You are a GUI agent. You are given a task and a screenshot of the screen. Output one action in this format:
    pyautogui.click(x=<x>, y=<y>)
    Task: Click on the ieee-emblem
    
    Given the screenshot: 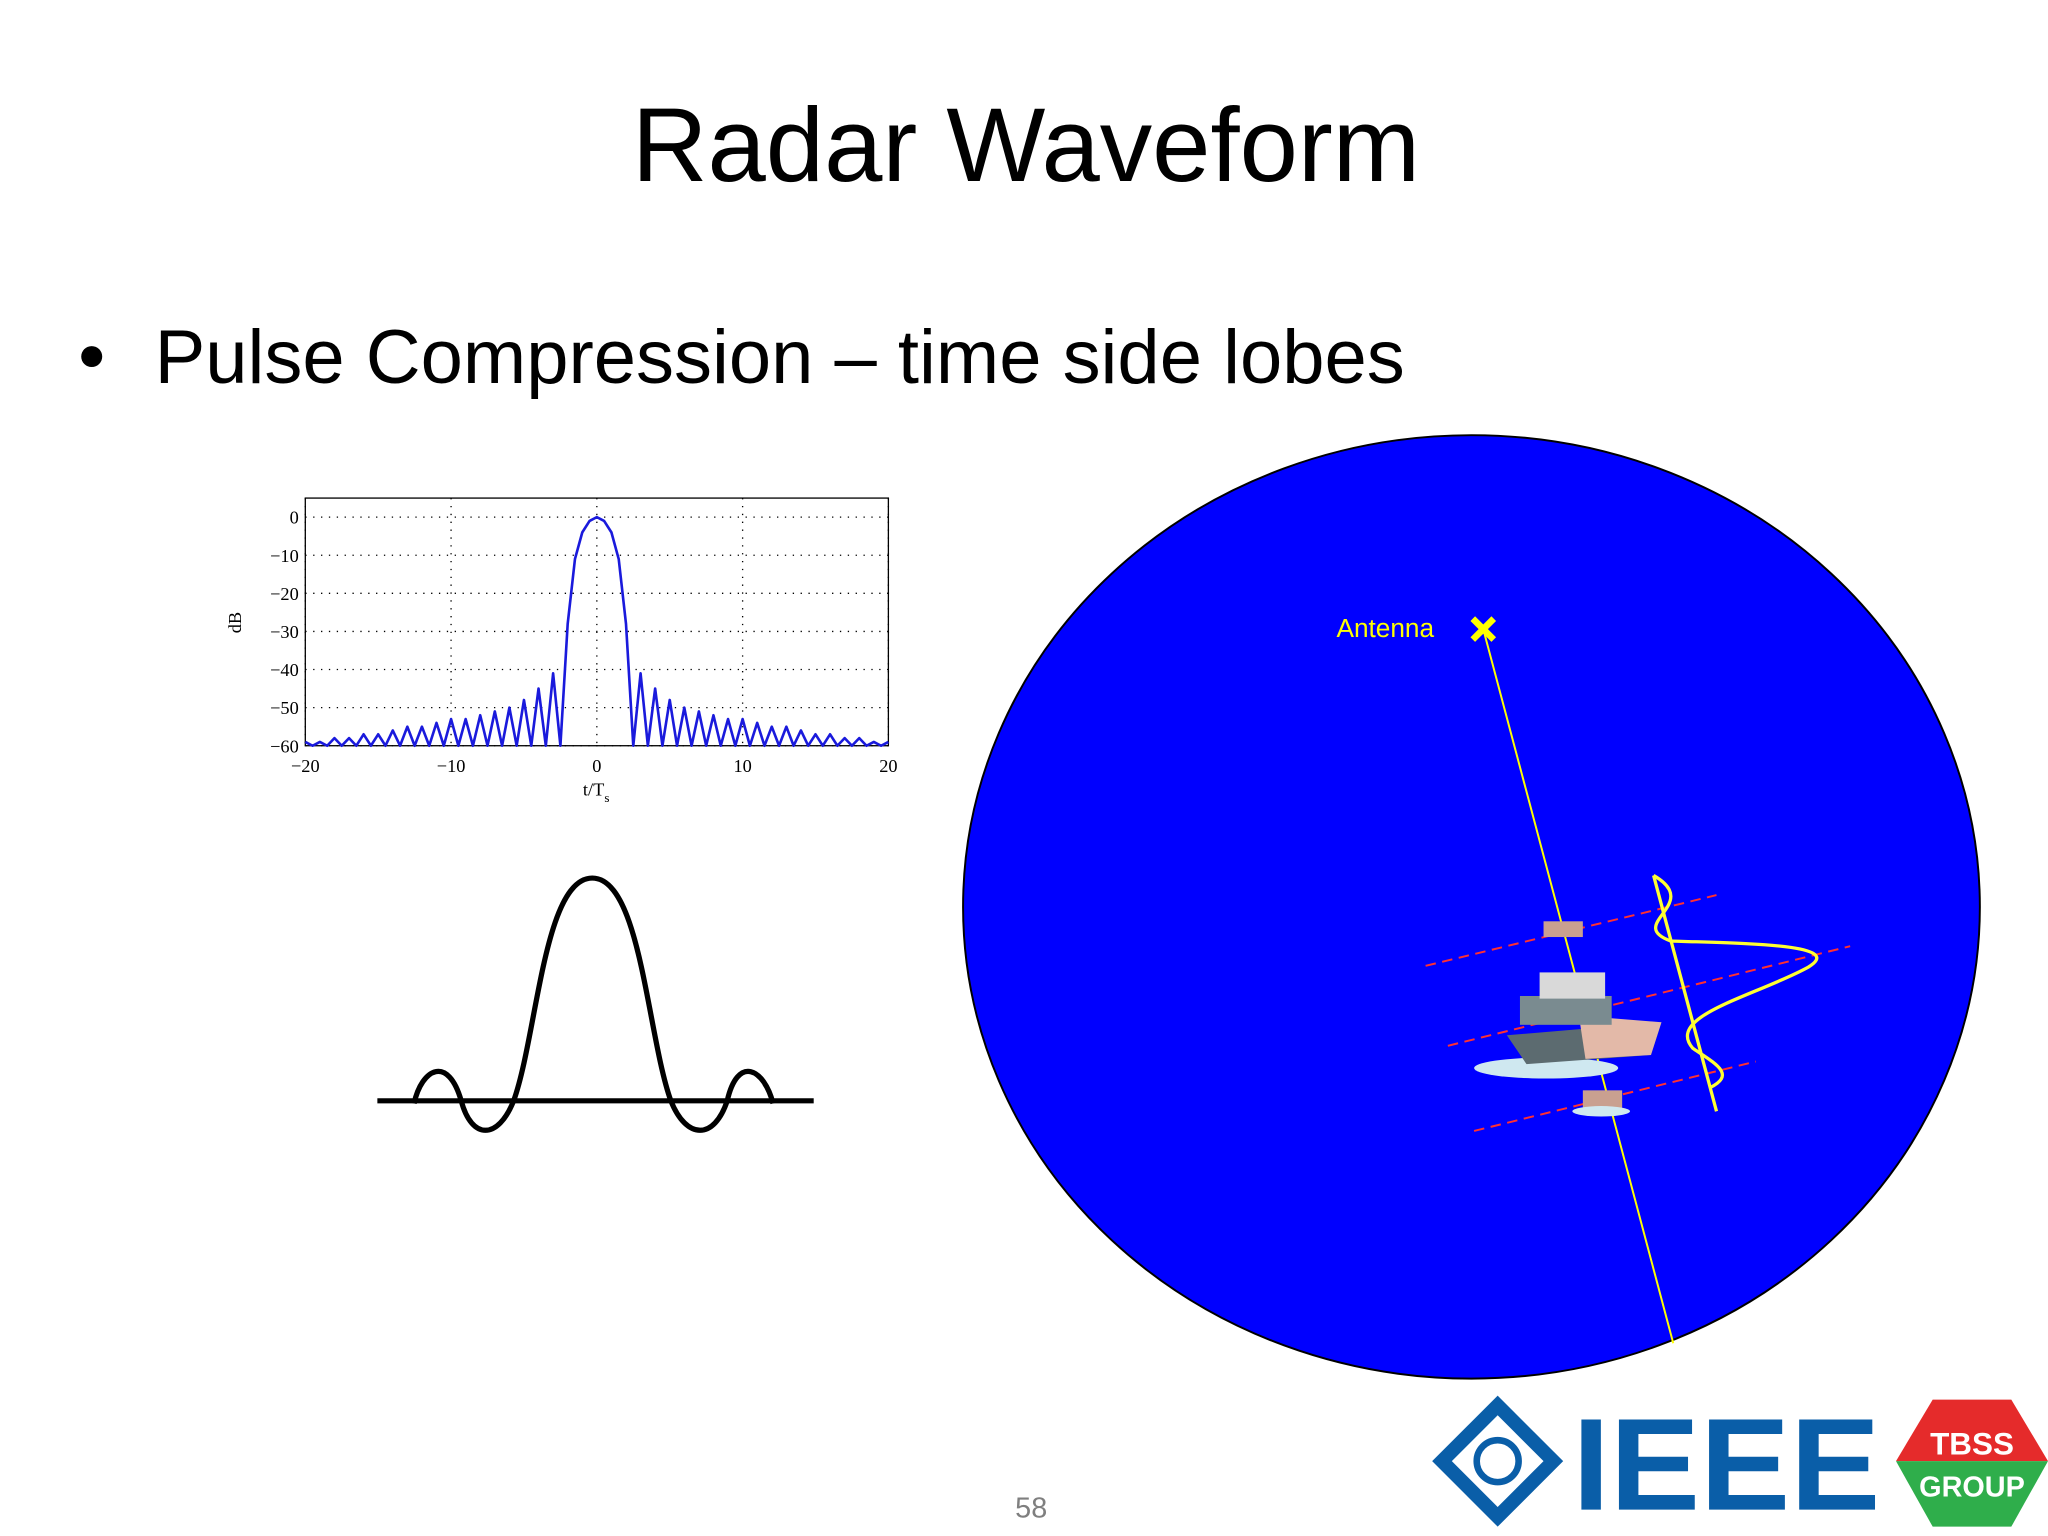 What is the action you would take?
    pyautogui.click(x=1497, y=1461)
    